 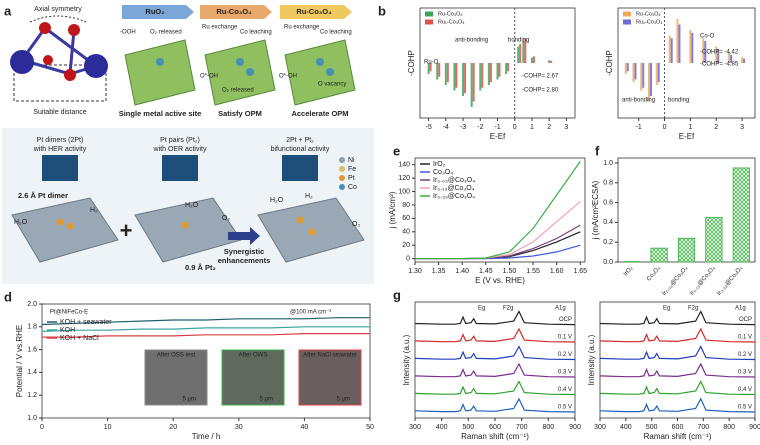 What do you see at coordinates (300, 140) in the screenshot?
I see `stage-title: 2Pt + Pt₂` at bounding box center [300, 140].